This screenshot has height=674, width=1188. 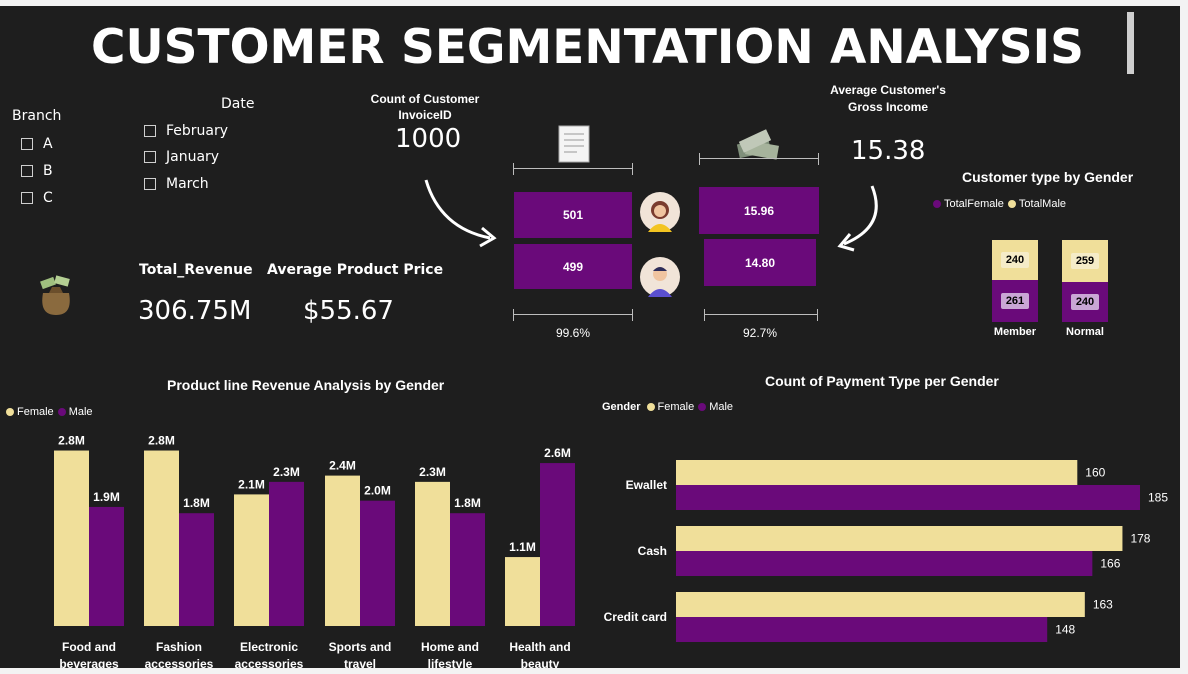 I want to click on income-male-bar: 14.80, so click(x=760, y=262).